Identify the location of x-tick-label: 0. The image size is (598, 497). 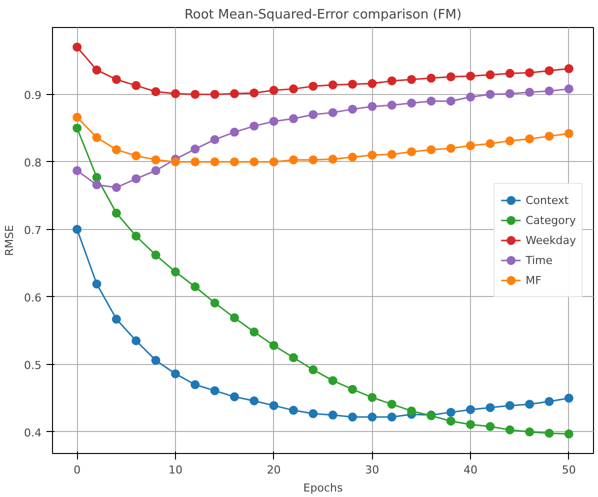
(77, 470).